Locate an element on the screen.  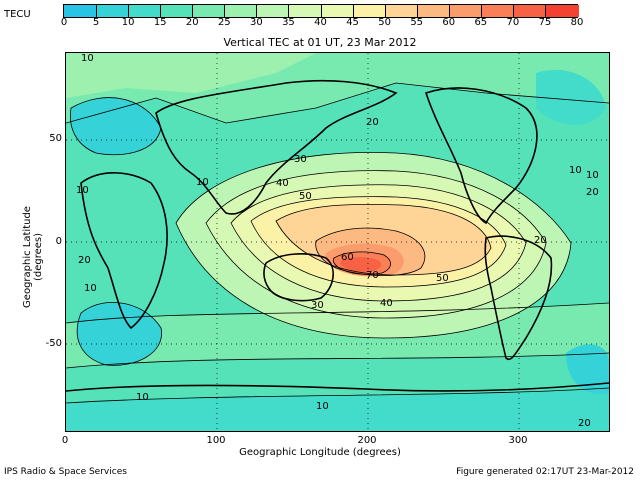
colorbar-tick-label: 40 is located at coordinates (320, 22).